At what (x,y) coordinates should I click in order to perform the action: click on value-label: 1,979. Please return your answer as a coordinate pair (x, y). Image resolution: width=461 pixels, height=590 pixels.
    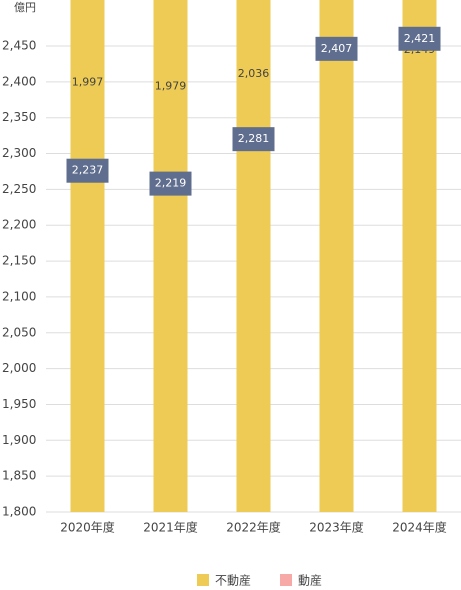
    Looking at the image, I should click on (171, 85).